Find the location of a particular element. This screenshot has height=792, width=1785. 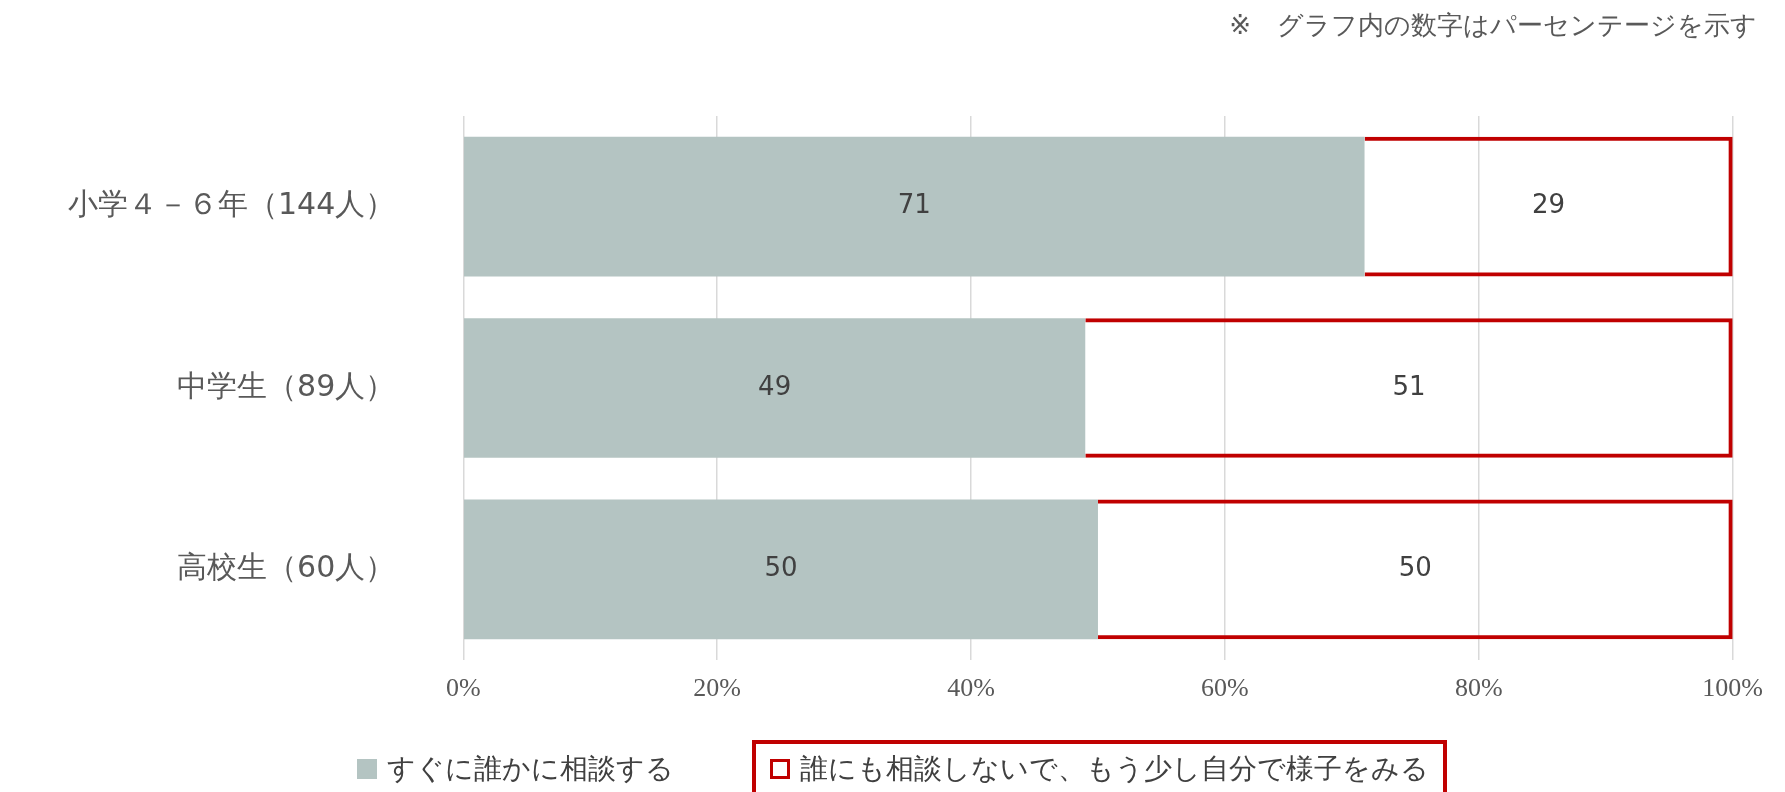

data-label: 71 is located at coordinates (914, 204).